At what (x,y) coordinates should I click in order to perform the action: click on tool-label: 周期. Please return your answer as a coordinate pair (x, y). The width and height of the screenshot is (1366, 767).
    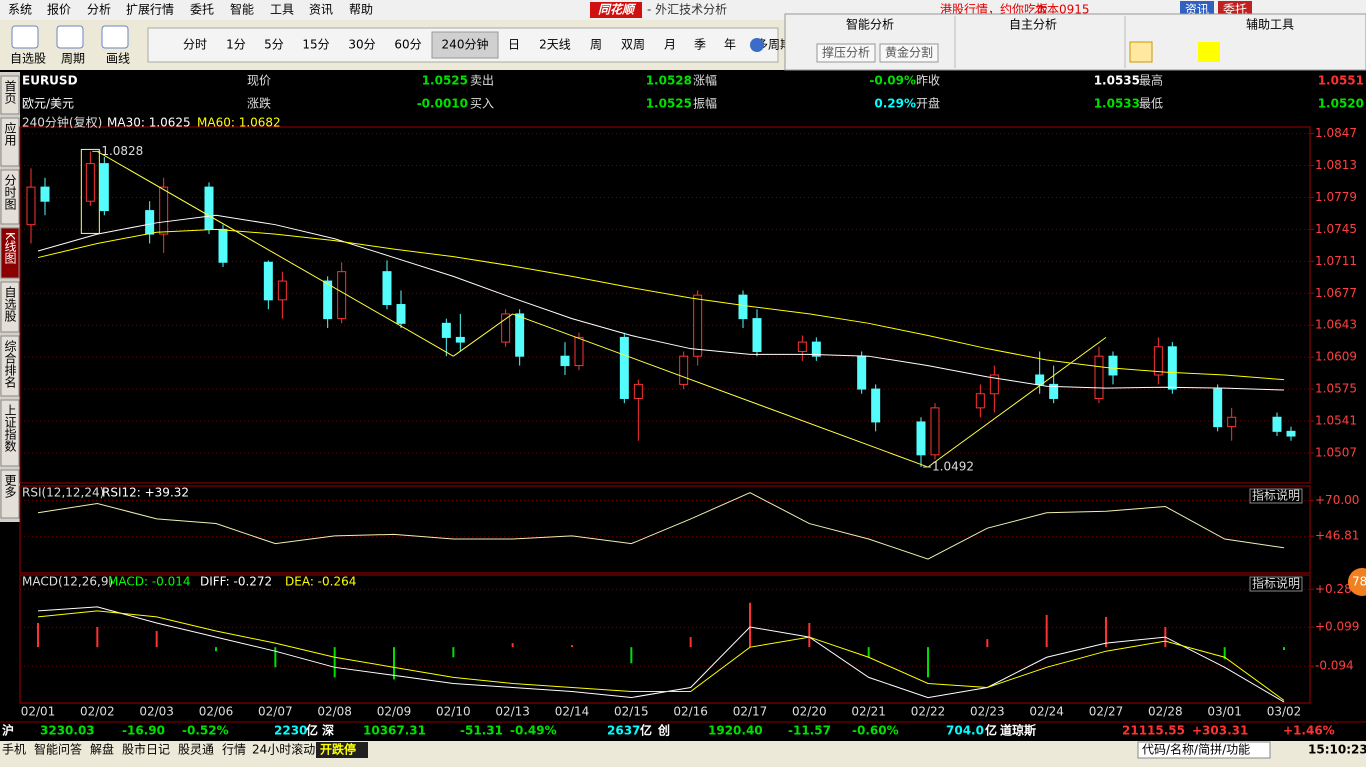
    Looking at the image, I should click on (73, 59).